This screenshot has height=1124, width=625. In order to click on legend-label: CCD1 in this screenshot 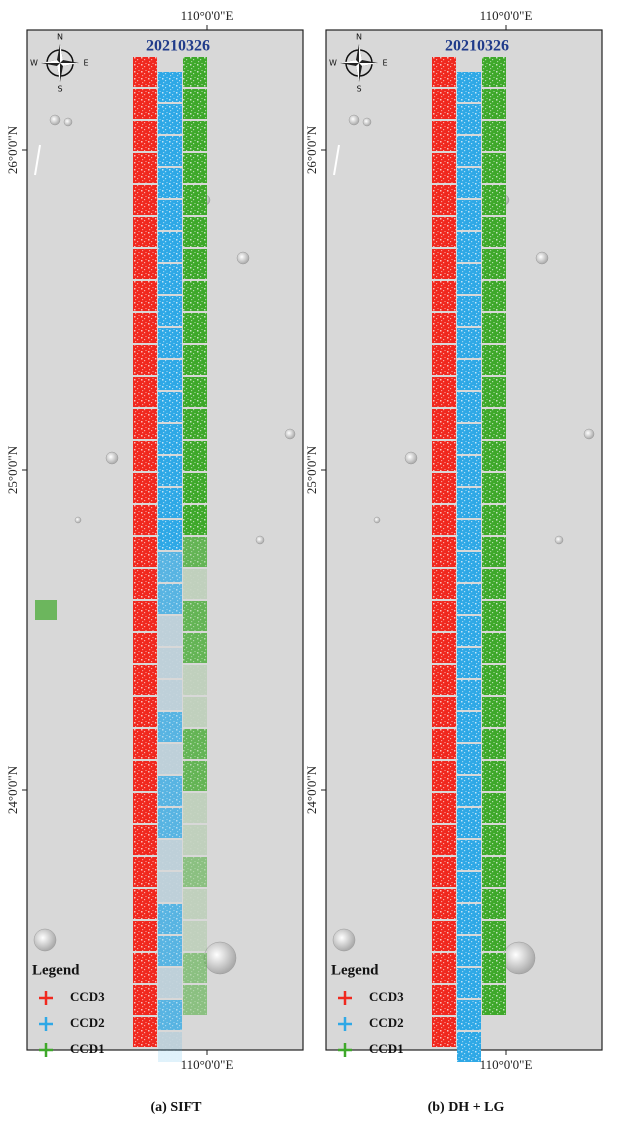, I will do `click(386, 1048)`.